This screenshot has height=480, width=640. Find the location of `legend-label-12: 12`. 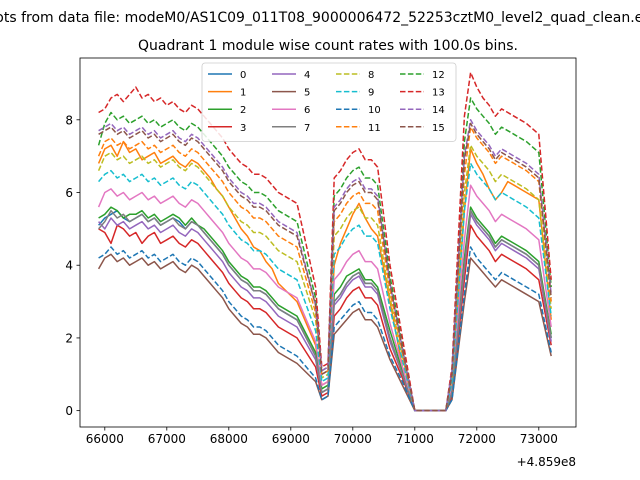

legend-label-12: 12 is located at coordinates (438, 75).